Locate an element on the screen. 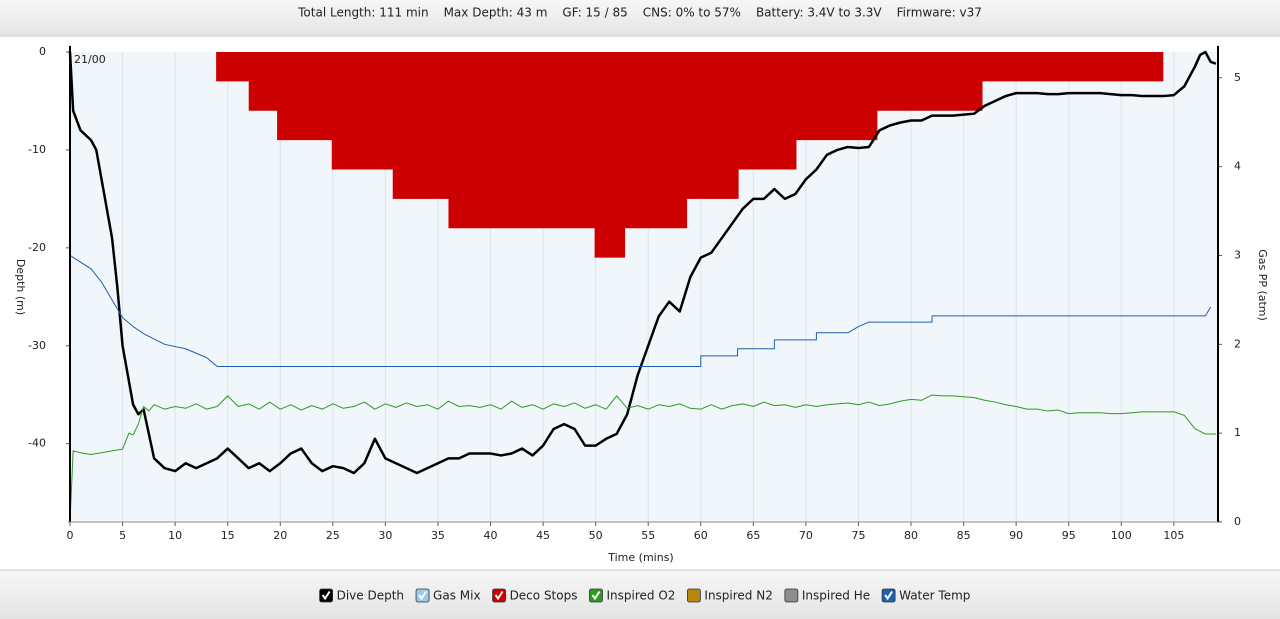 The image size is (1280, 619). y2-tick-label: 4 is located at coordinates (1237, 166).